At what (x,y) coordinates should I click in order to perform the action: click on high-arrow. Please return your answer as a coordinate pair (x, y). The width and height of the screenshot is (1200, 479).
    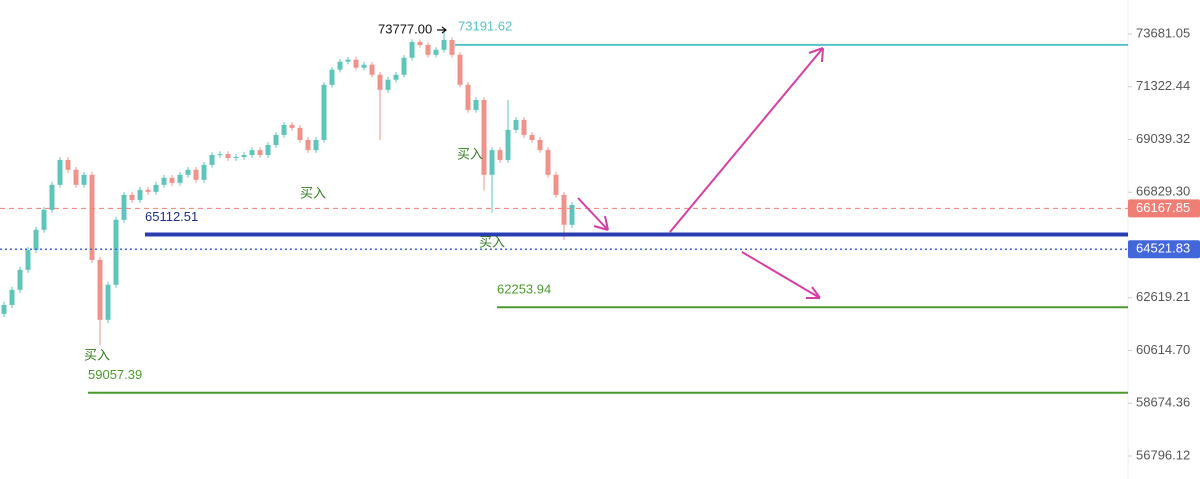
    Looking at the image, I should click on (442, 30).